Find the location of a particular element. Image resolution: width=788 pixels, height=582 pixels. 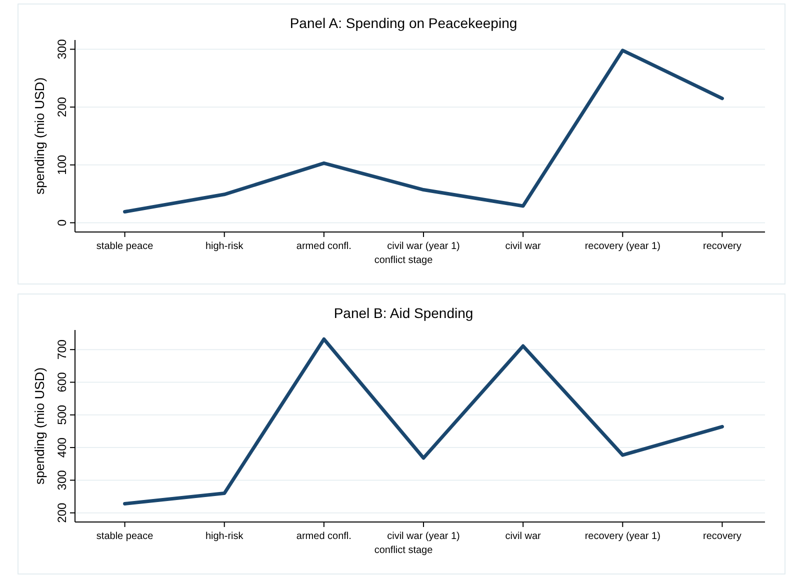

chart-title: Panel A: Spending on Peacekeeping is located at coordinates (404, 23).